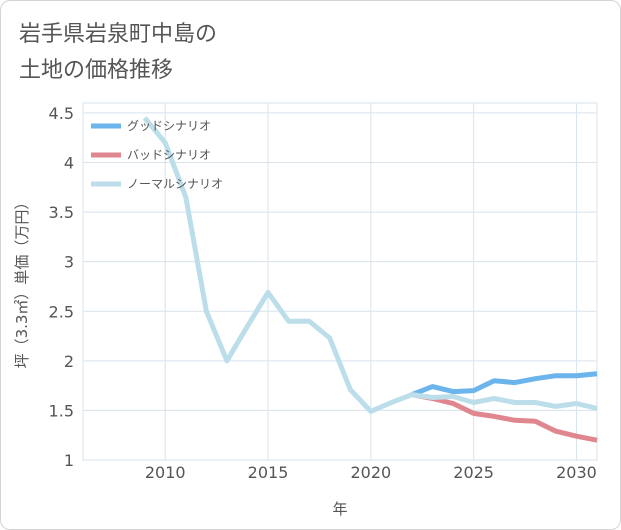 The image size is (621, 530). What do you see at coordinates (165, 472) in the screenshot?
I see `x-tick-label: 2010` at bounding box center [165, 472].